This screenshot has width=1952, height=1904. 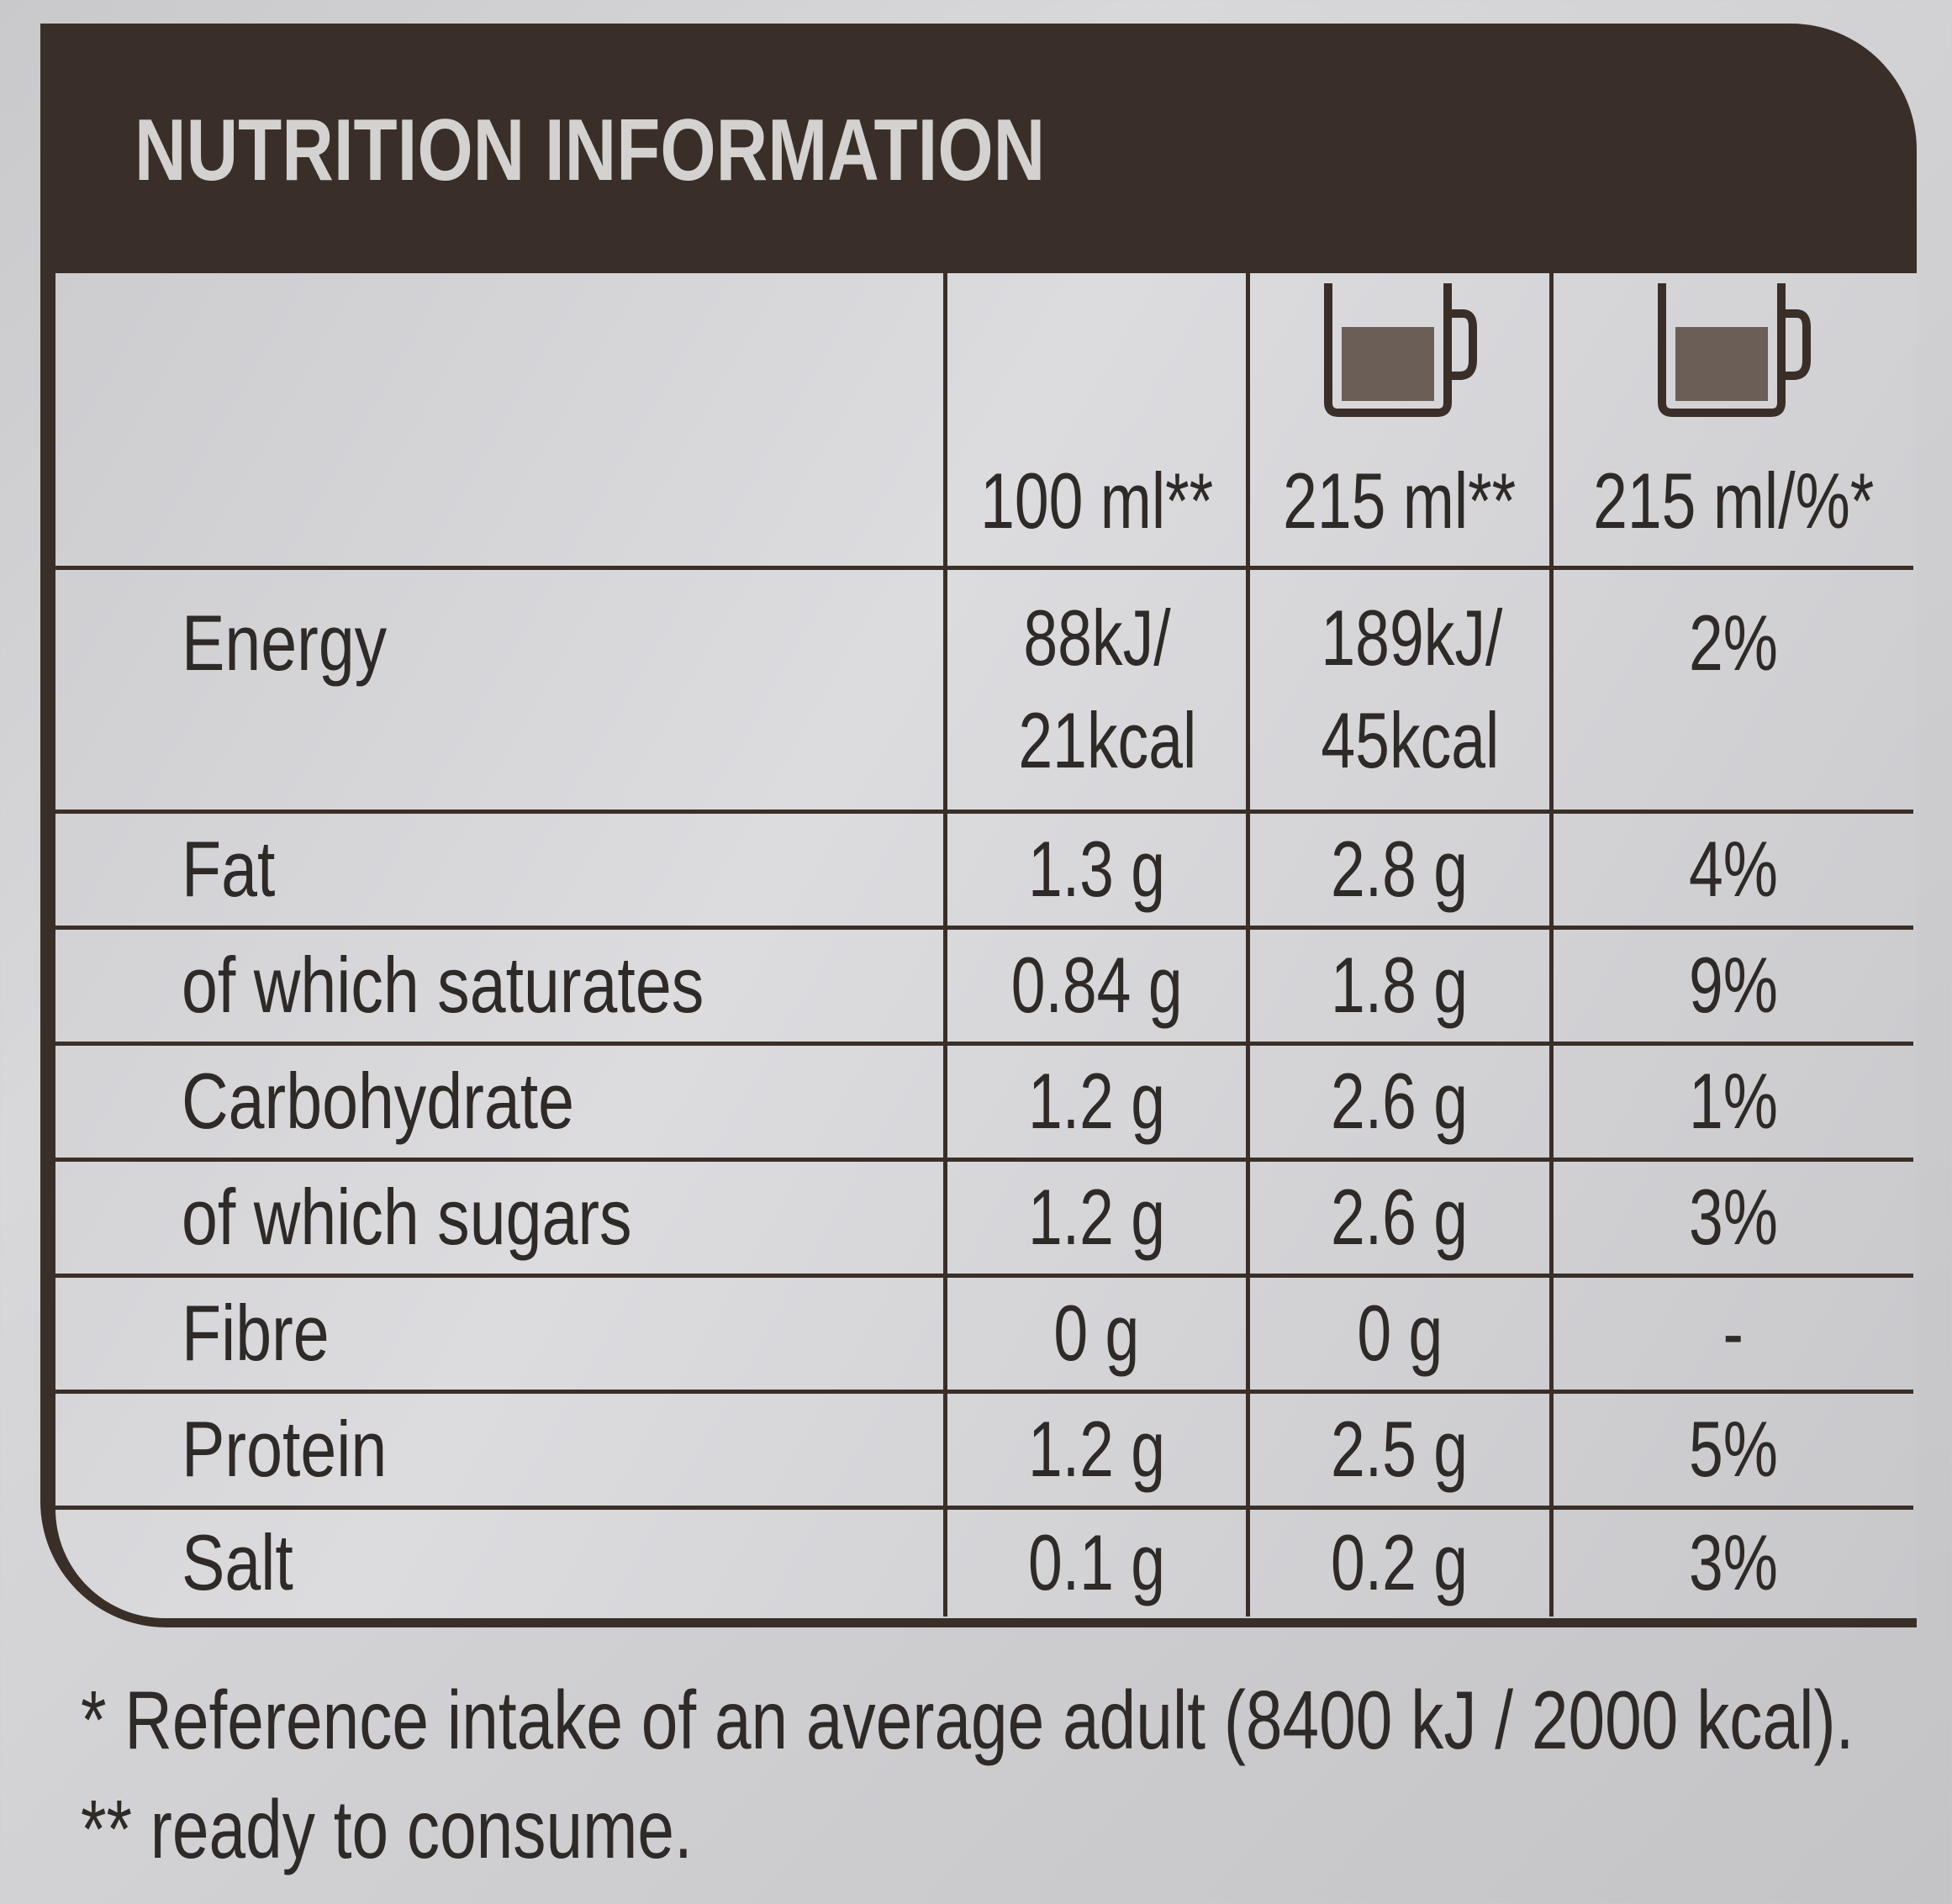 I want to click on row-per100: 0.84 g, so click(x=1096, y=985).